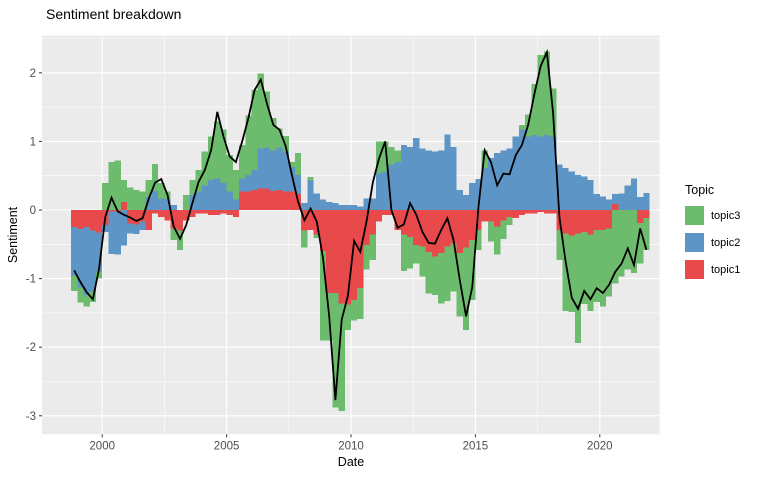 The width and height of the screenshot is (768, 480). Describe the element at coordinates (497, 240) in the screenshot. I see `bar-segment-topic3-2015Q4` at that location.